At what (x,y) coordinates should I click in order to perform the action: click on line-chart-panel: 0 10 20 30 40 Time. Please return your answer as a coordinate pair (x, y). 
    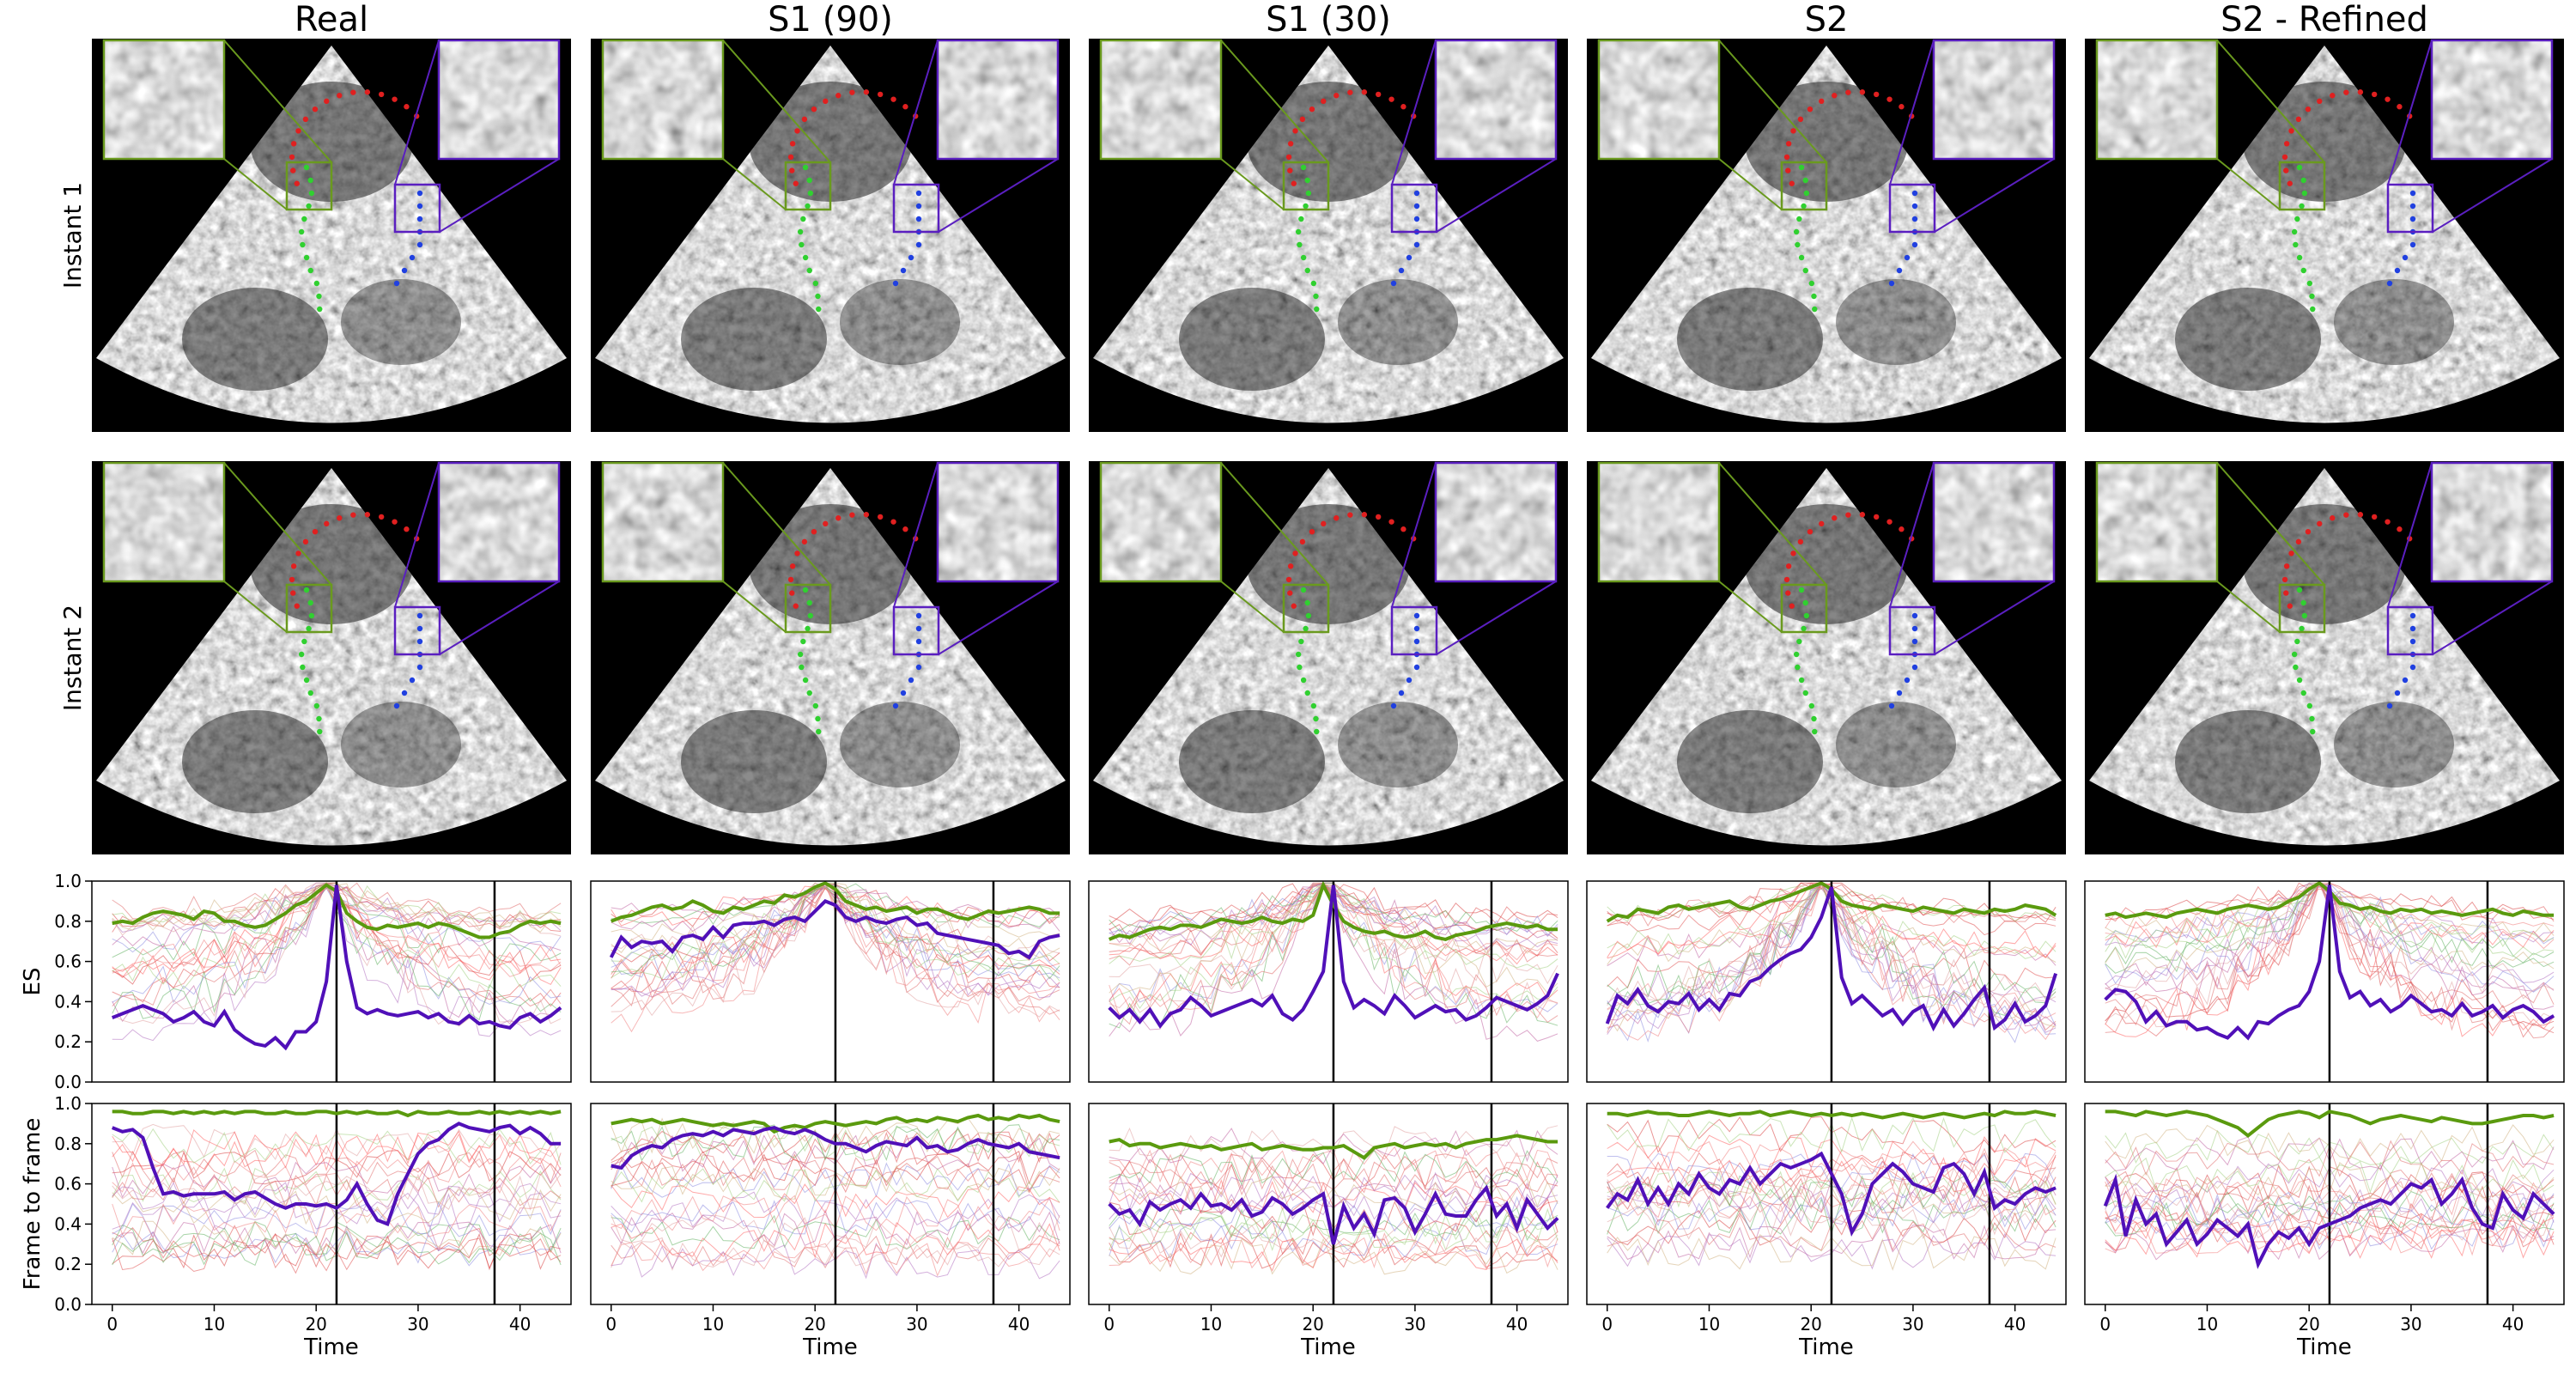
    Looking at the image, I should click on (830, 1231).